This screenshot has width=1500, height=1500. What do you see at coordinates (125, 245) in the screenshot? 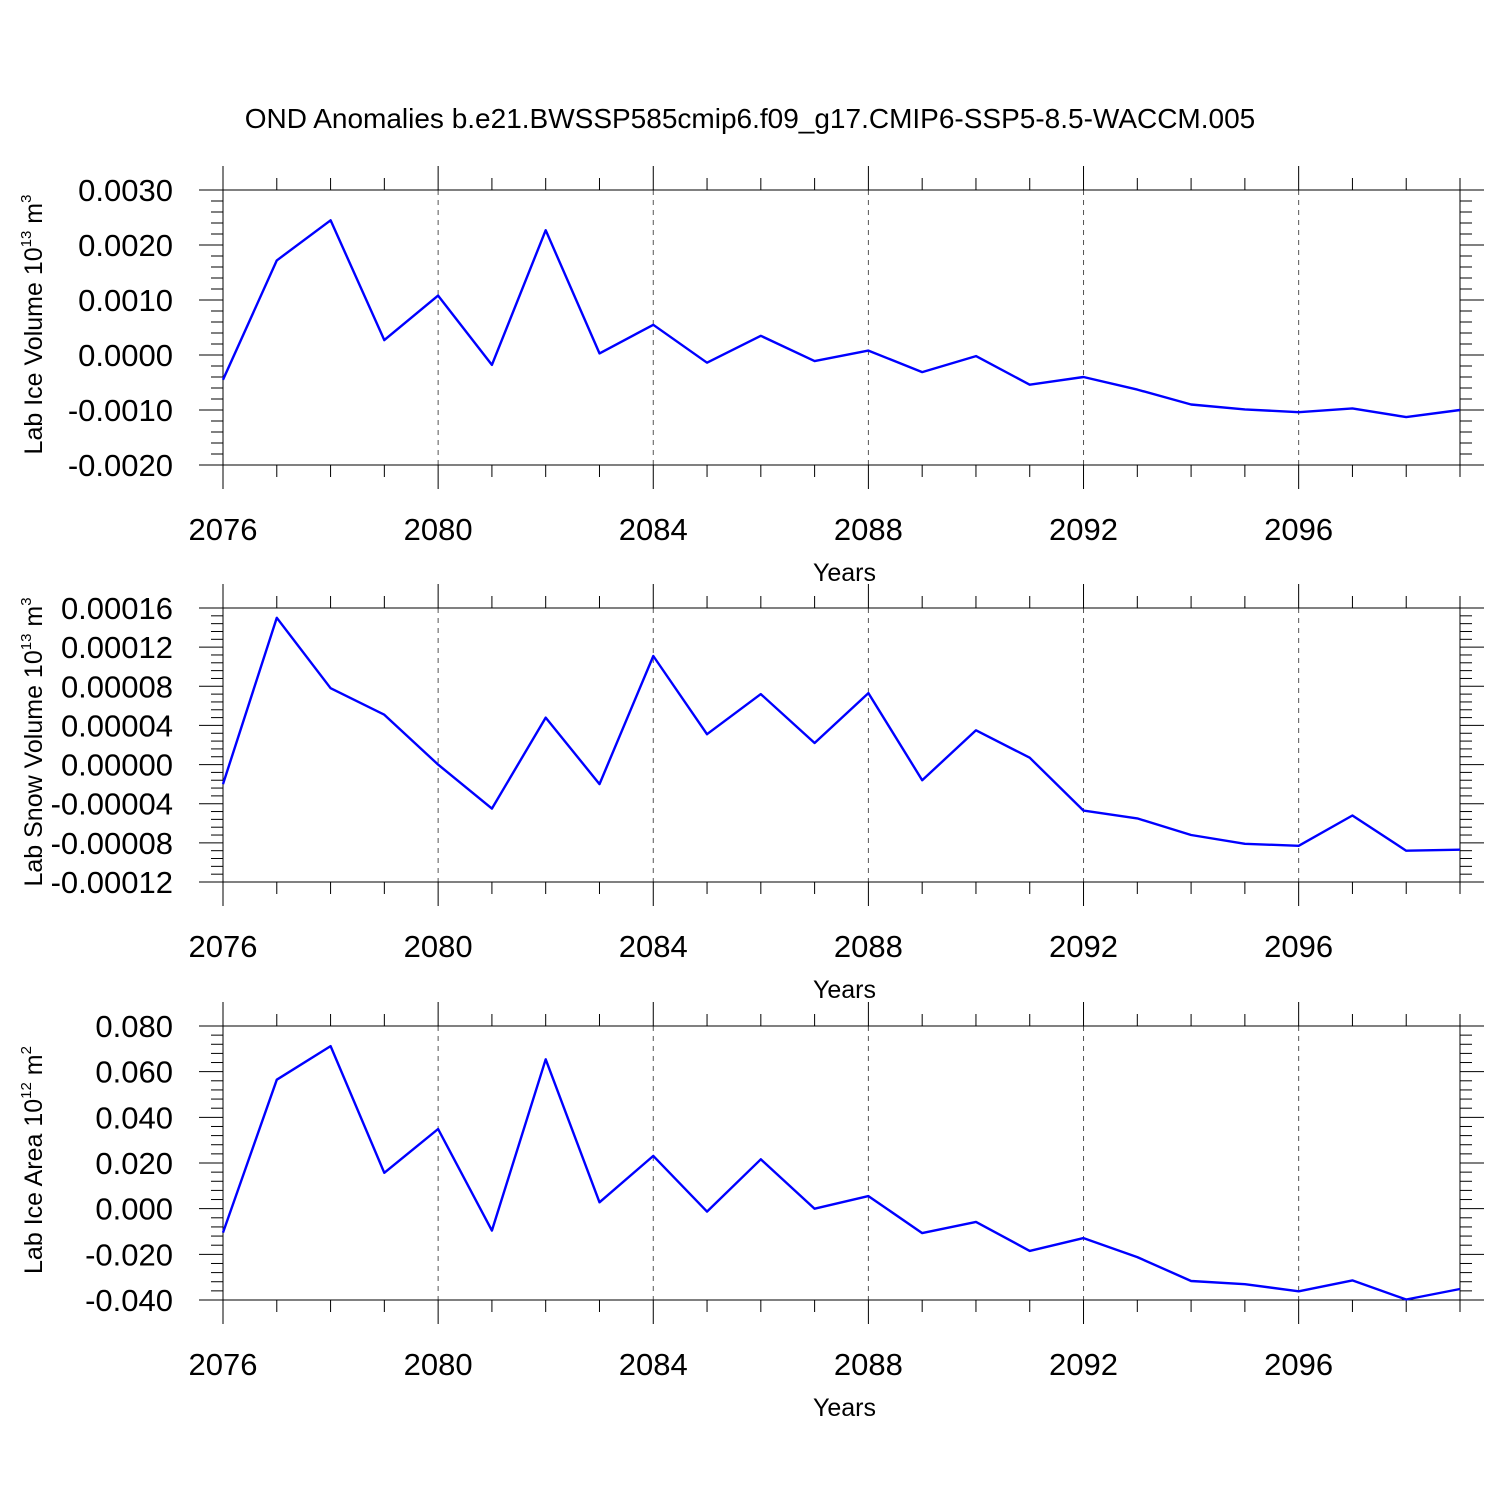
I see `y-tick-label: 0.0020` at bounding box center [125, 245].